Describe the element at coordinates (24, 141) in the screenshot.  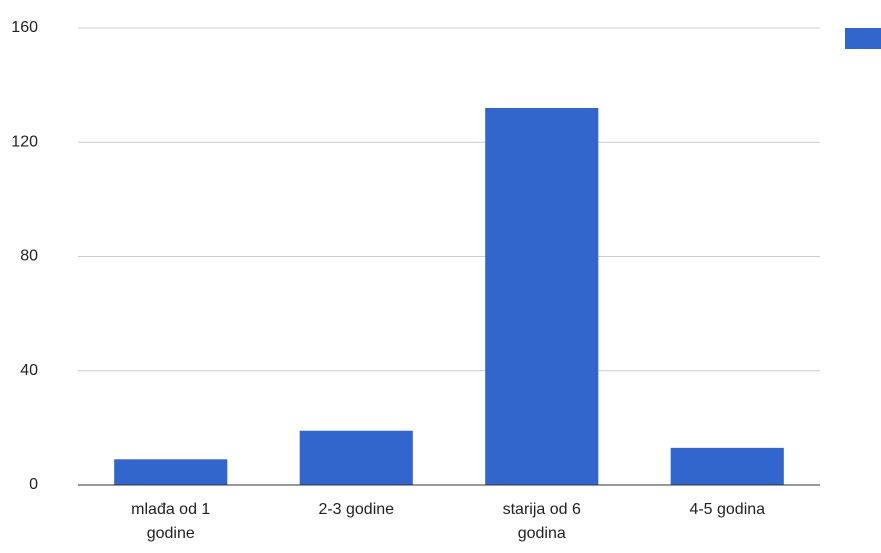
I see `y-tick-label: 120` at that location.